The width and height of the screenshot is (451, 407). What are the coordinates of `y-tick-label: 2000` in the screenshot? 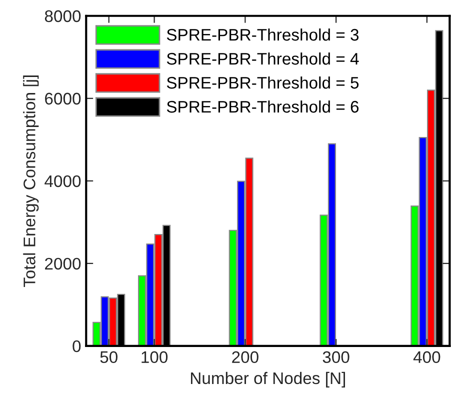 It's located at (63, 264).